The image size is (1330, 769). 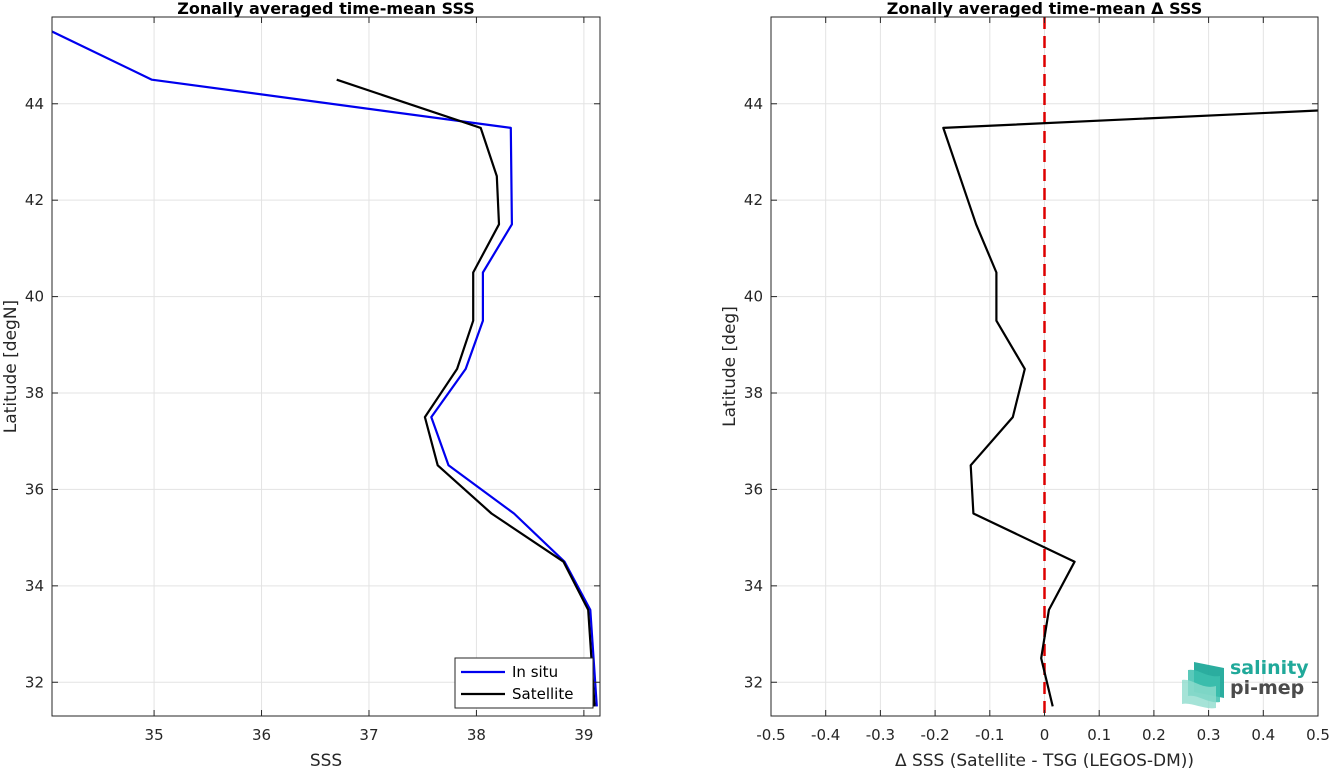 I want to click on chart1-y-tick-label: 38, so click(x=34, y=393).